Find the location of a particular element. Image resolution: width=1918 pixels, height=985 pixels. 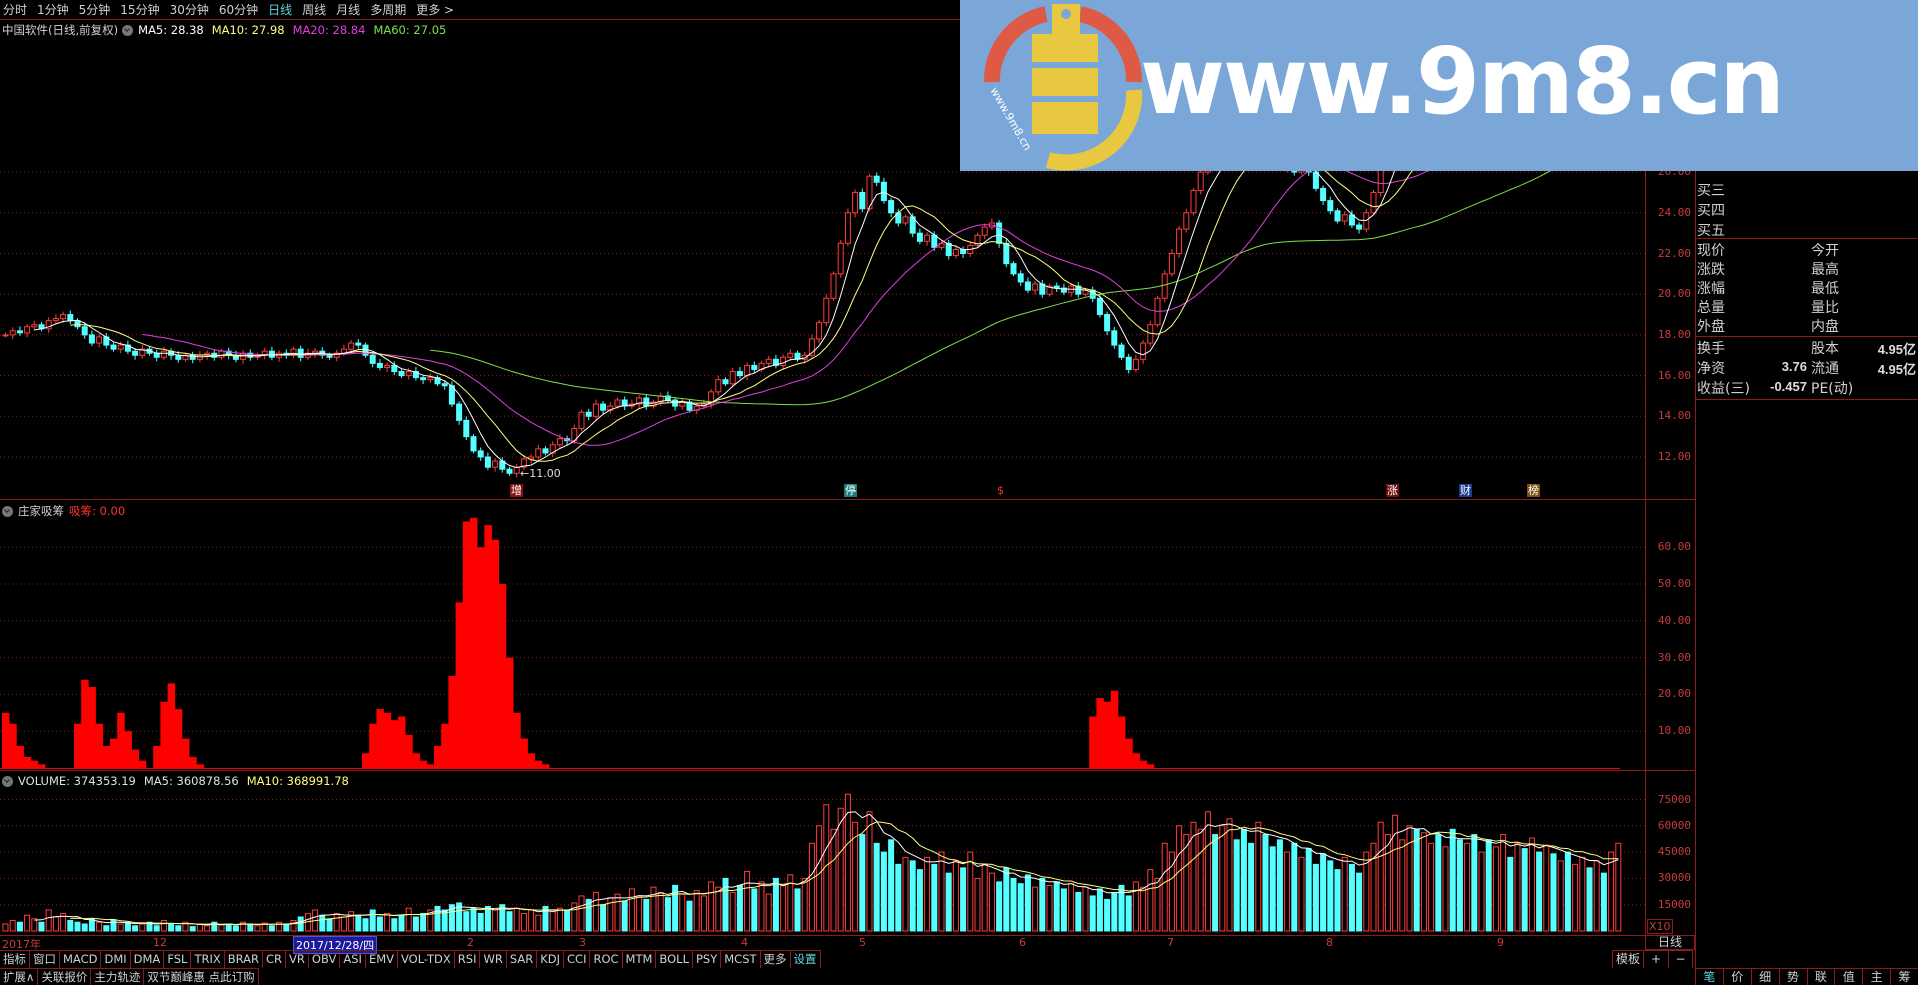

indicator-tab: ROC is located at coordinates (606, 959).